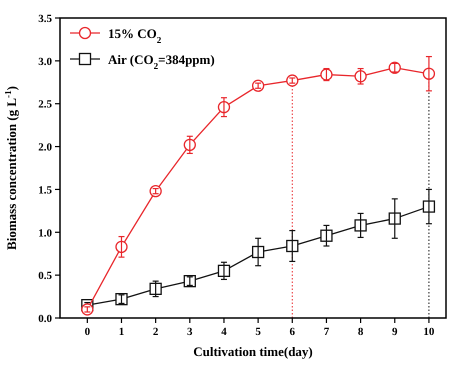  What do you see at coordinates (258, 332) in the screenshot?
I see `x-tick-label: 5` at bounding box center [258, 332].